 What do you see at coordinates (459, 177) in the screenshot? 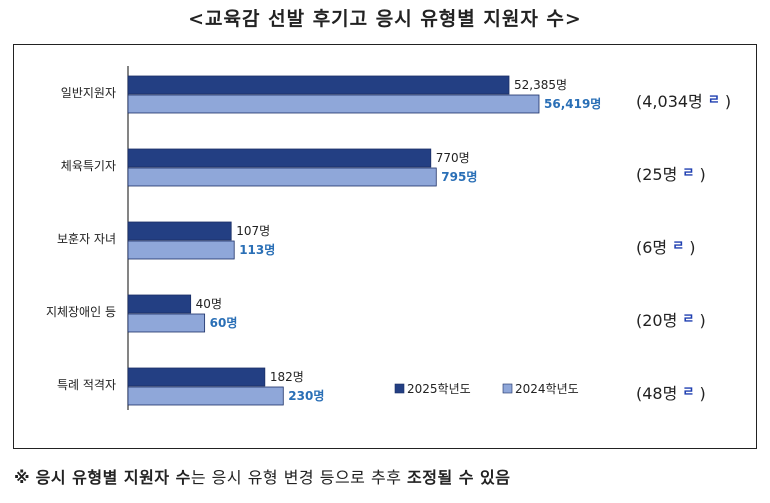
I see `data-label: 795명` at bounding box center [459, 177].